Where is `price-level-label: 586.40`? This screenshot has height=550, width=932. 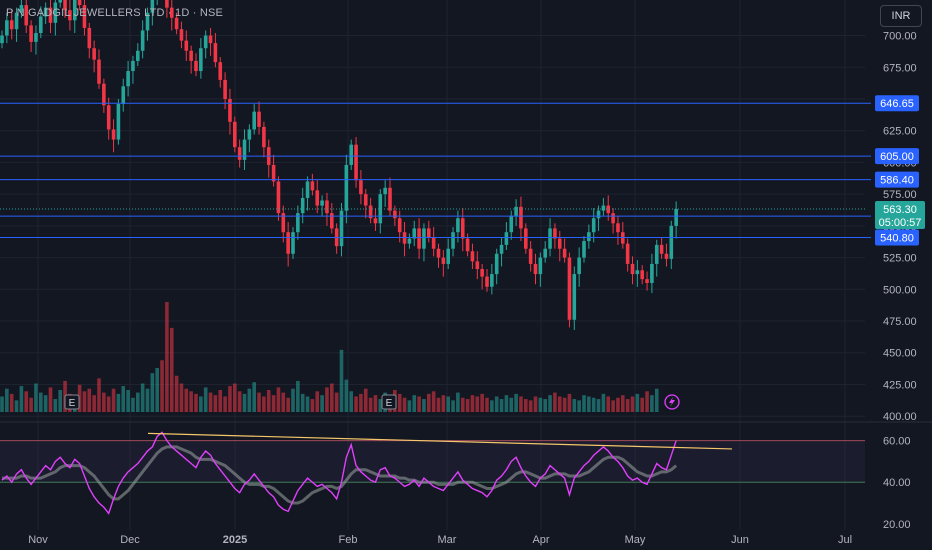
price-level-label: 586.40 is located at coordinates (897, 181).